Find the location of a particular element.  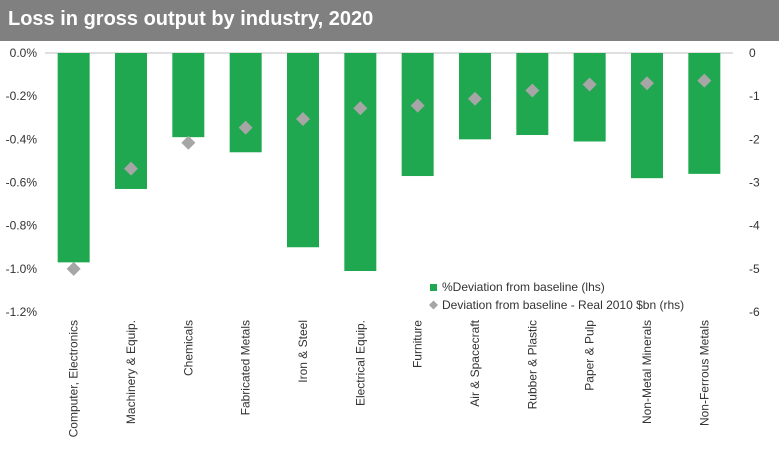

category-label: Chemicals is located at coordinates (188, 348).